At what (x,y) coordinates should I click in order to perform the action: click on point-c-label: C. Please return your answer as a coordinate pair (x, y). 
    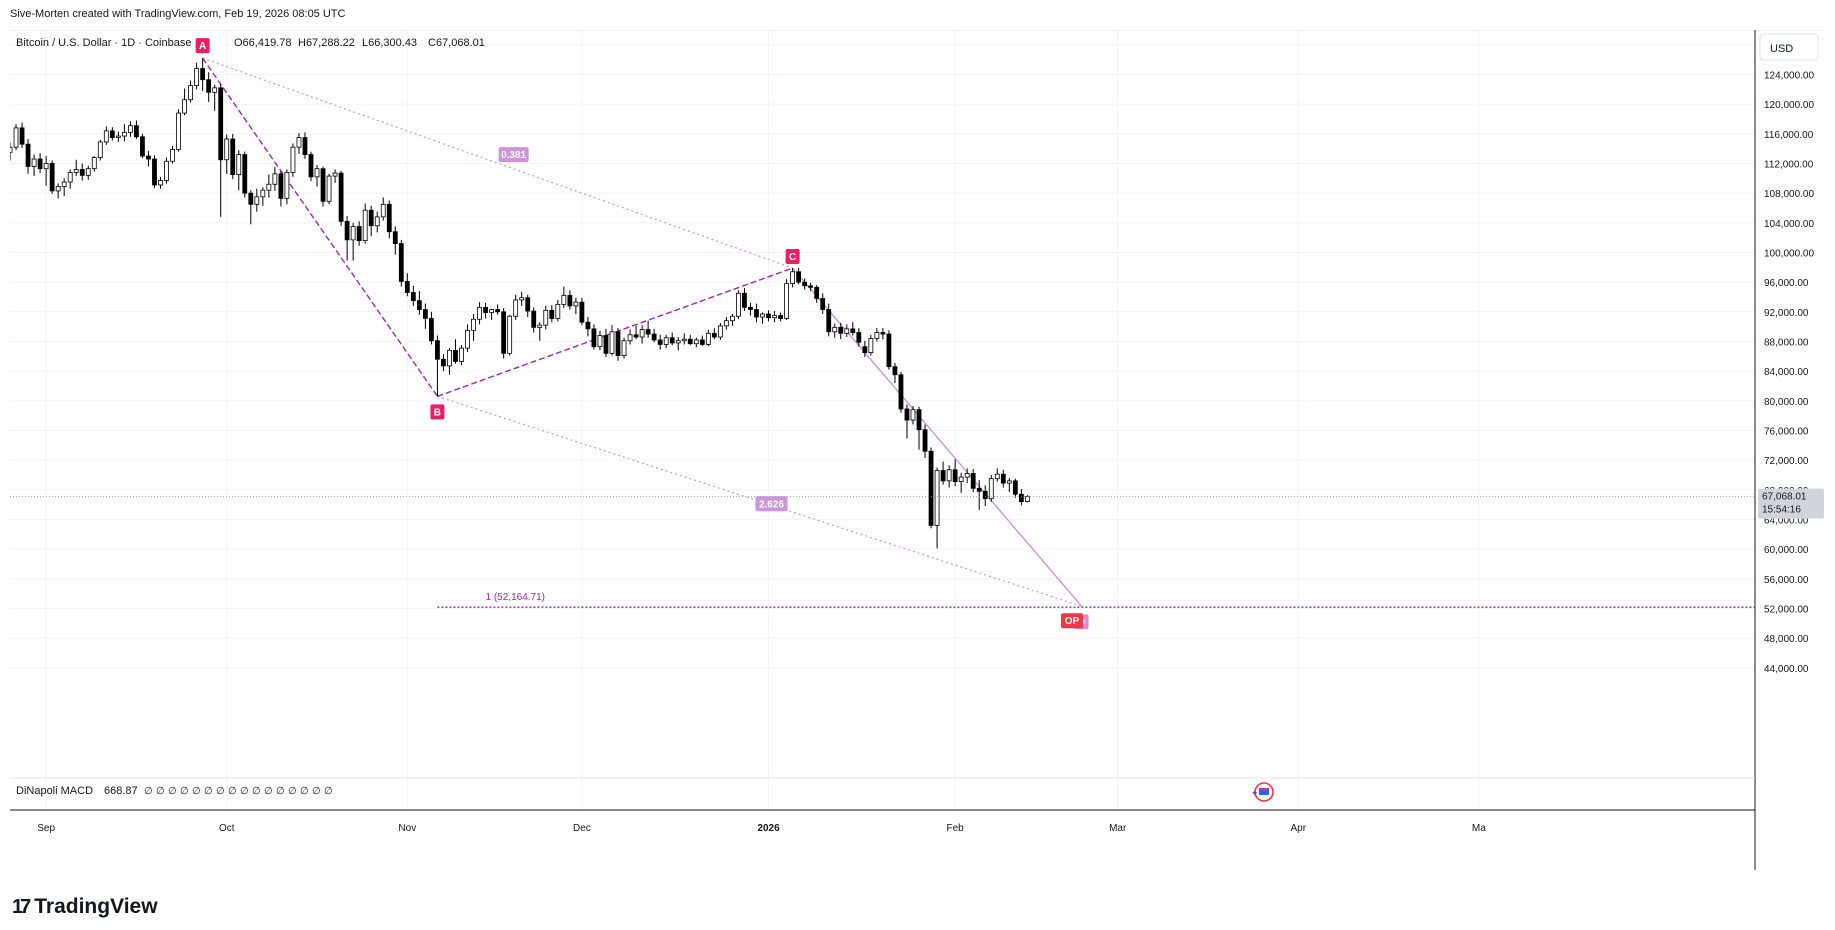
    Looking at the image, I should click on (792, 257).